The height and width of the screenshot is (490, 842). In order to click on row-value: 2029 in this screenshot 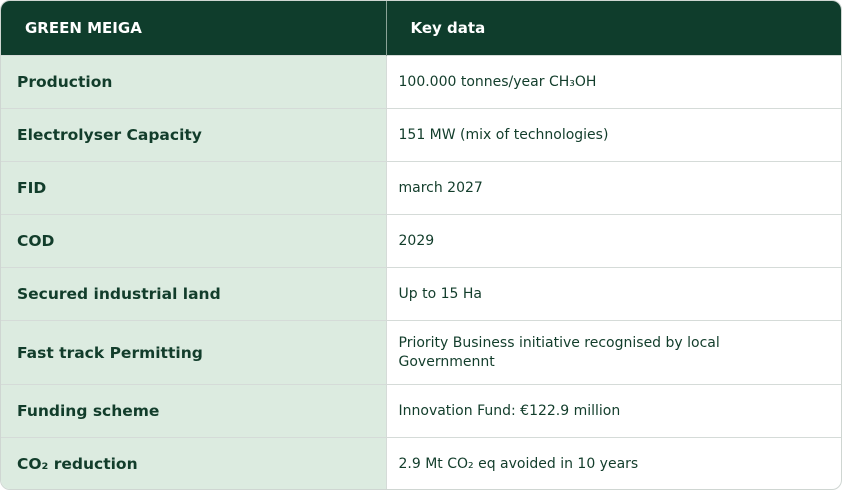, I will do `click(613, 241)`.